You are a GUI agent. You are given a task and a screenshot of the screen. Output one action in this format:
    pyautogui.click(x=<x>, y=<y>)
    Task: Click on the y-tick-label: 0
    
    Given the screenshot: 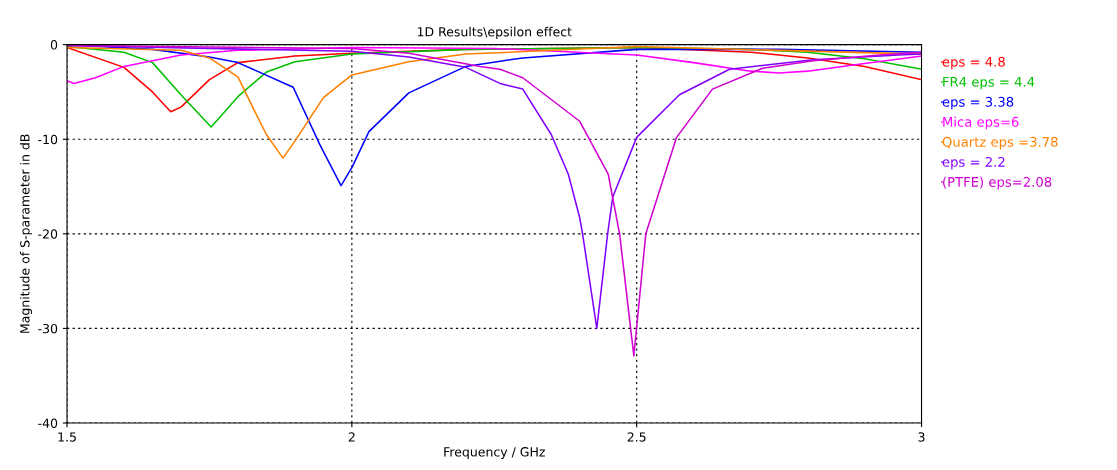 What is the action you would take?
    pyautogui.click(x=54, y=45)
    